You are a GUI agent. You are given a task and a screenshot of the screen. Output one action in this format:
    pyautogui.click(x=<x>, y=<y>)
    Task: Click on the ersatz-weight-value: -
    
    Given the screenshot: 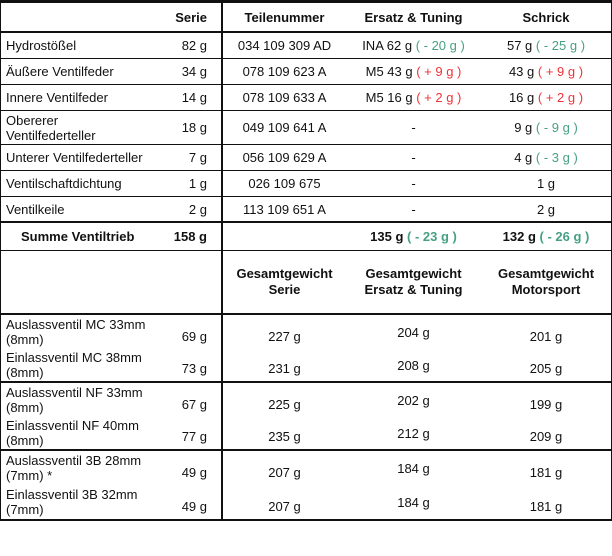 What is the action you would take?
    pyautogui.click(x=413, y=157)
    